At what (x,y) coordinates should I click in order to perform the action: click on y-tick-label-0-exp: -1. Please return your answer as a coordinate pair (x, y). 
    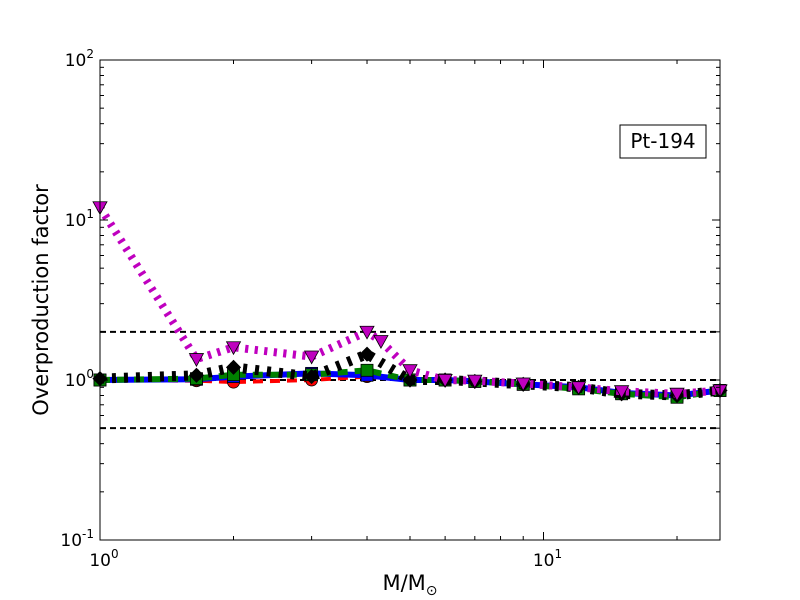
    Looking at the image, I should click on (88, 534).